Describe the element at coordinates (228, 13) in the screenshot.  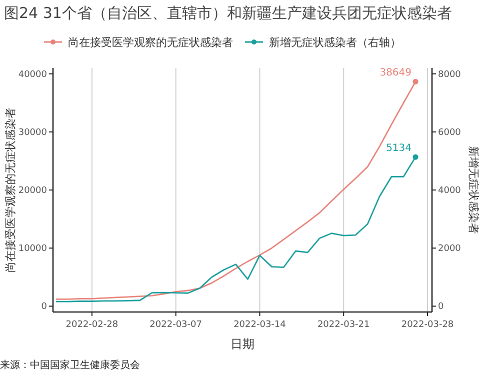
I see `chart-title: 图24 31个省（自治区、直辖市）和新疆生产建设兵团无症状感染者` at that location.